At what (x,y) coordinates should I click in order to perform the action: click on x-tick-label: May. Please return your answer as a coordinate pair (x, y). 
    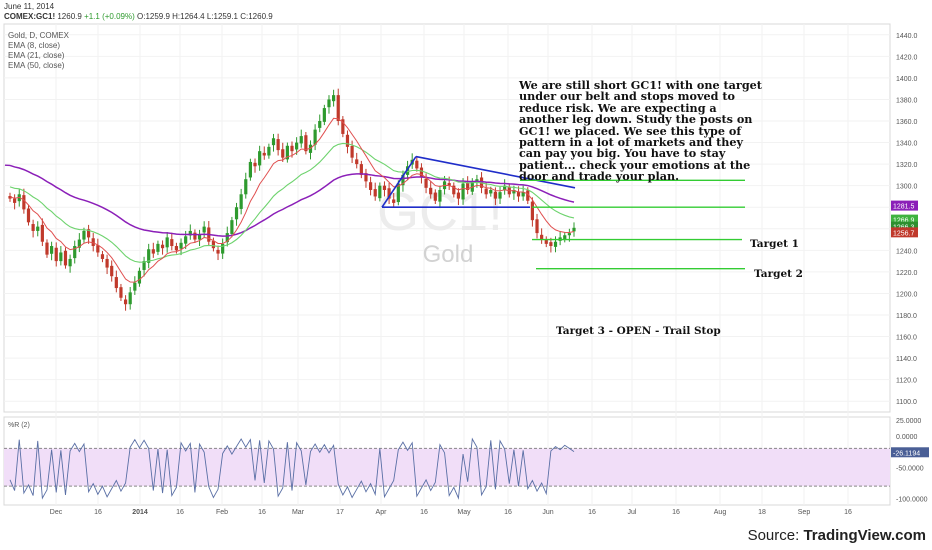
    Looking at the image, I should click on (464, 512).